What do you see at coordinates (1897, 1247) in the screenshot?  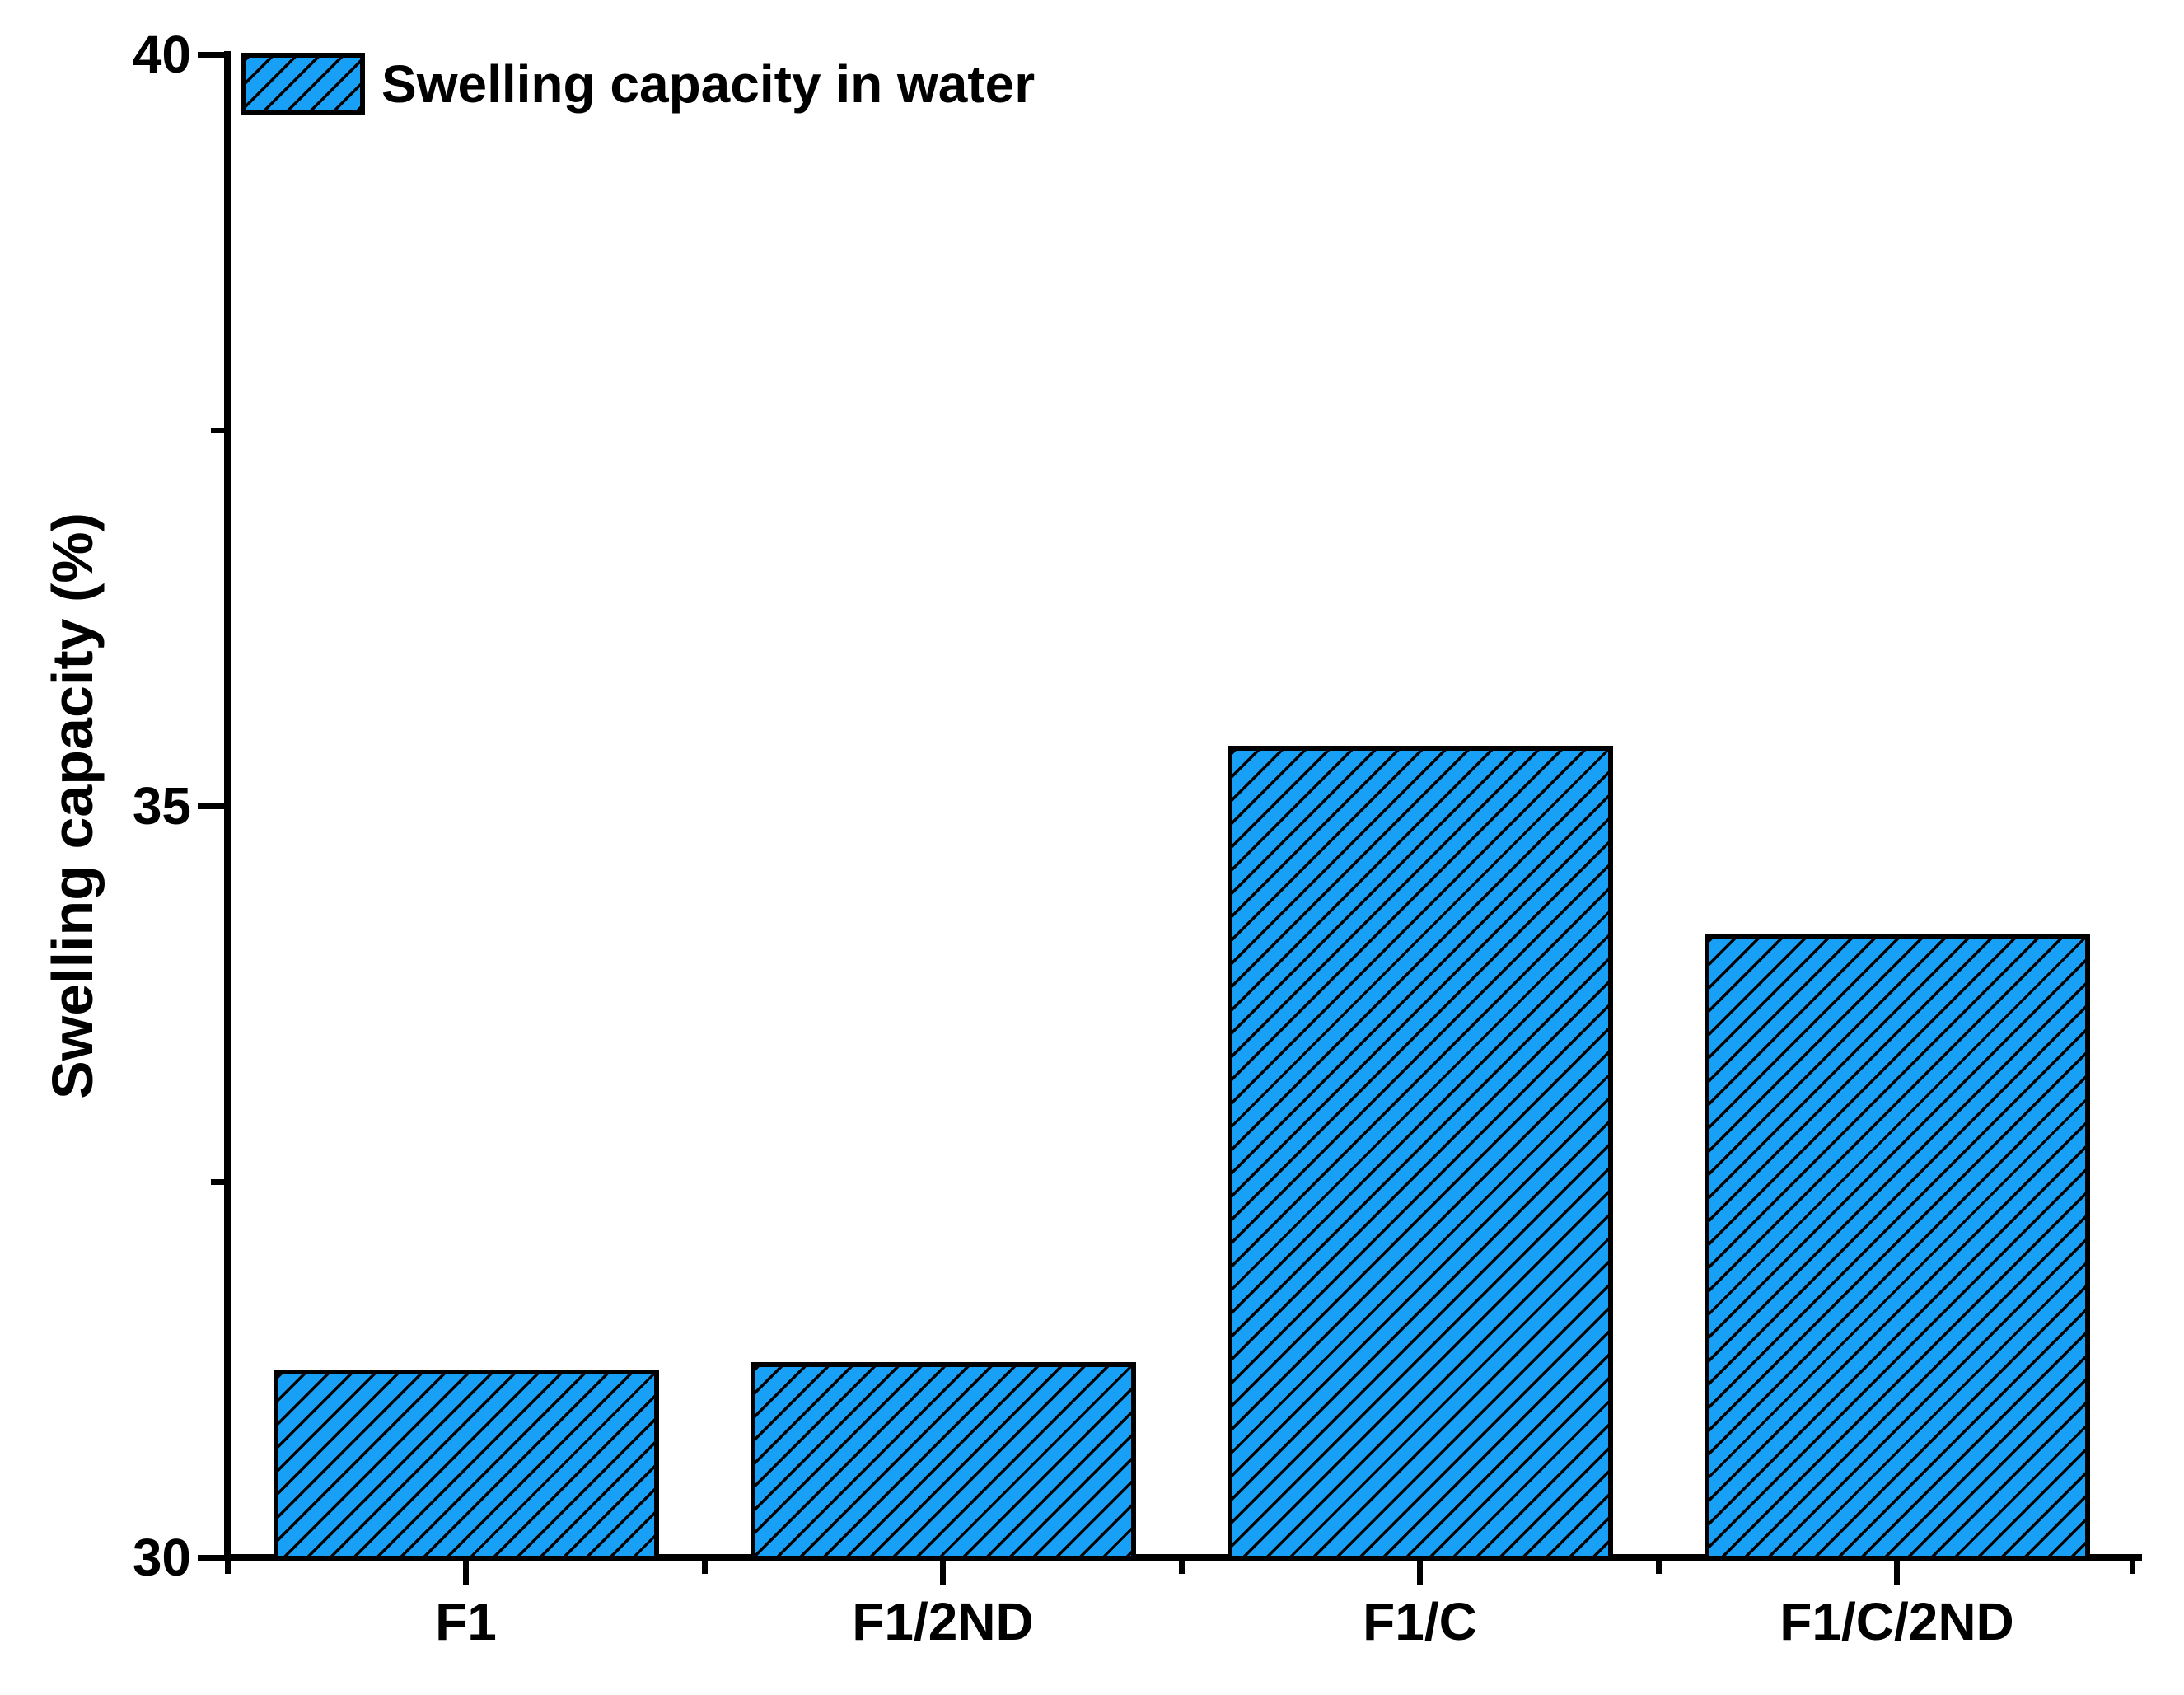 I see `bar-f1-c-2nd` at bounding box center [1897, 1247].